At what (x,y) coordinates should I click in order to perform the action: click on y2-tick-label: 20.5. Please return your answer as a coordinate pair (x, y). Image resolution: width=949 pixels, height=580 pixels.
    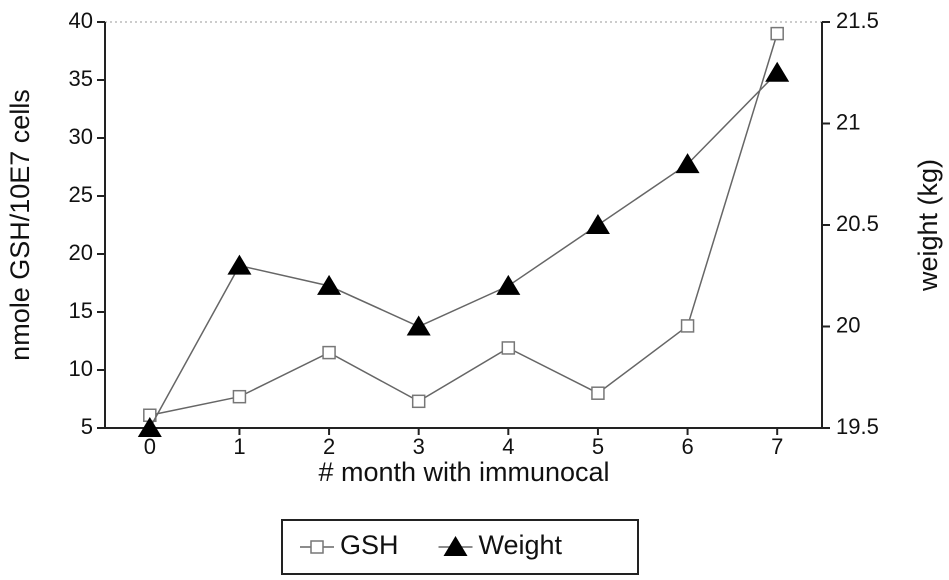
    Looking at the image, I should click on (857, 223).